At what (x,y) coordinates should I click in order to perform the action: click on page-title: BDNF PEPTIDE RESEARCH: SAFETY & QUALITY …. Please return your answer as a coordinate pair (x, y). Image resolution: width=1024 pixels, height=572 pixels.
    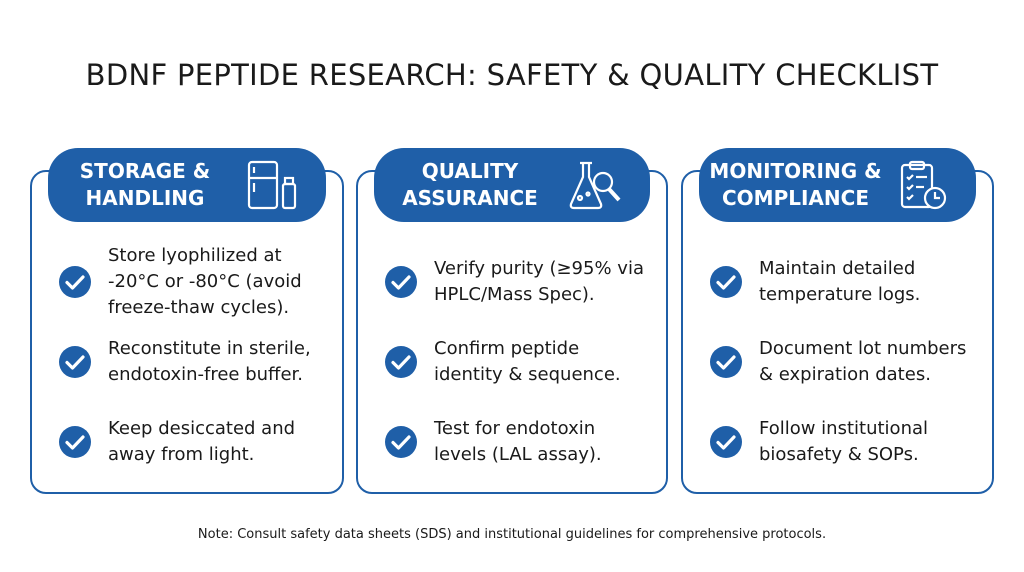
    Looking at the image, I should click on (512, 75).